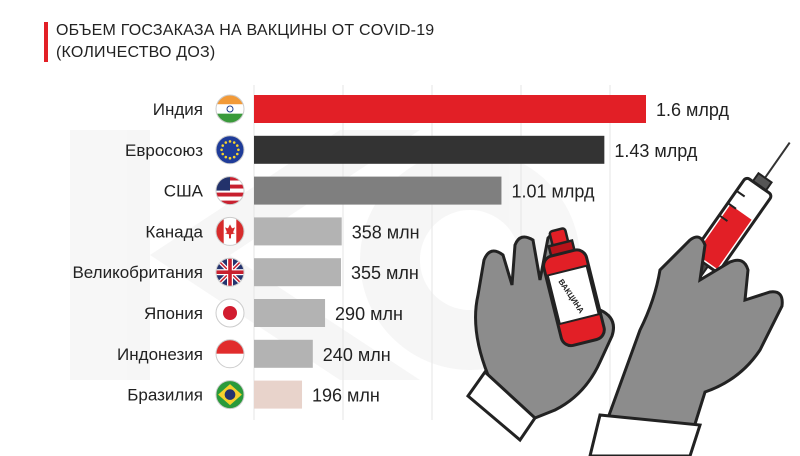 This screenshot has height=456, width=800. I want to click on canada-flag-icon, so click(230, 231).